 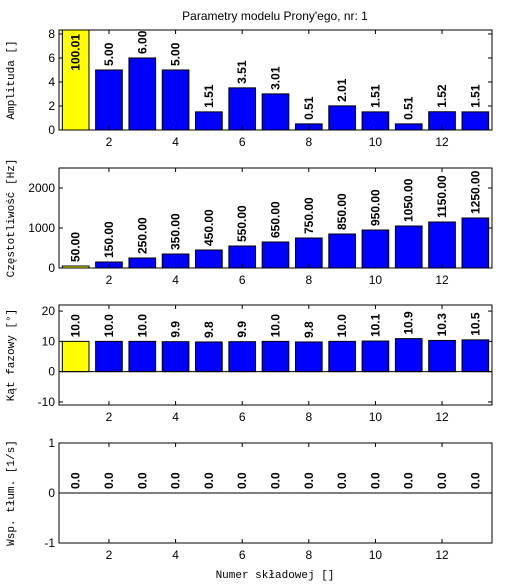 What do you see at coordinates (442, 196) in the screenshot?
I see `value-label: 1150.00` at bounding box center [442, 196].